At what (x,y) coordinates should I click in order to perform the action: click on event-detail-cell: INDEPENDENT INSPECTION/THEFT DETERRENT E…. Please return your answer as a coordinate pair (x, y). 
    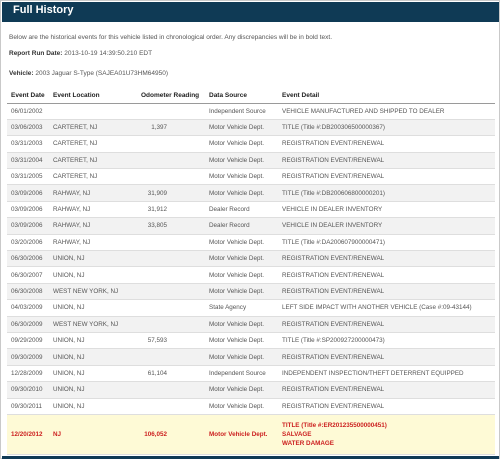
    Looking at the image, I should click on (386, 374).